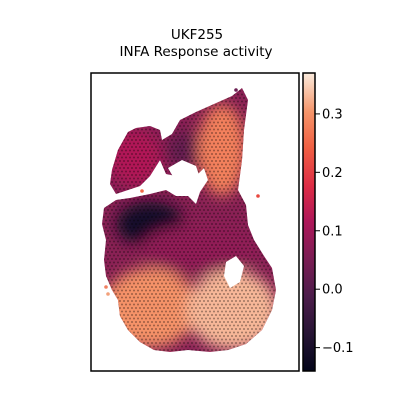 The height and width of the screenshot is (400, 400). Describe the element at coordinates (234, 272) in the screenshot. I see `gap-right` at that location.